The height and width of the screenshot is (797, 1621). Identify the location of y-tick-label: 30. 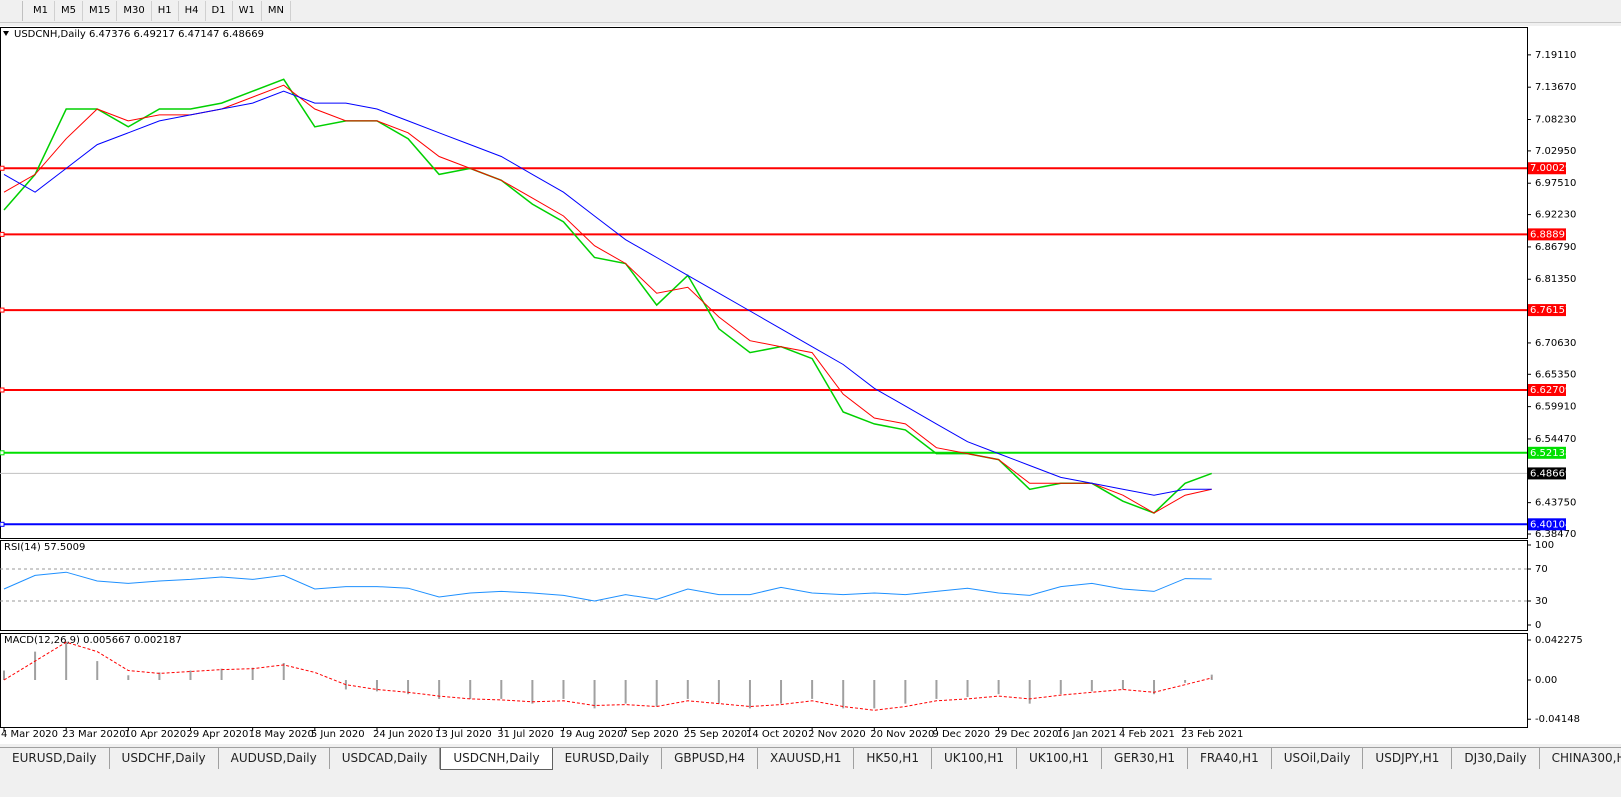
(1541, 601).